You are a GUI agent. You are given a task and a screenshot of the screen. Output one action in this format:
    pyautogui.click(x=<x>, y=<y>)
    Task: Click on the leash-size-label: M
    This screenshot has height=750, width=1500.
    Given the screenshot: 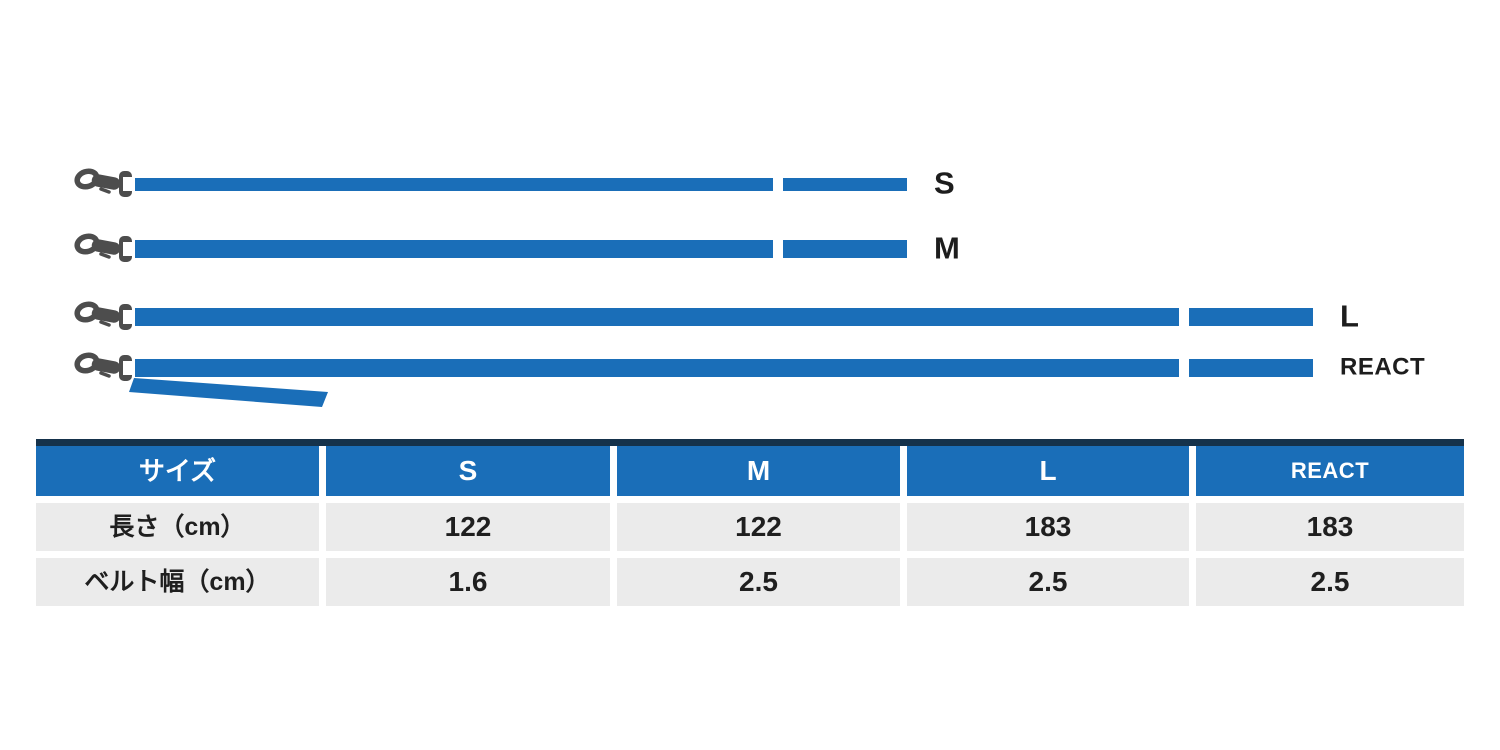 What is the action you would take?
    pyautogui.click(x=947, y=248)
    